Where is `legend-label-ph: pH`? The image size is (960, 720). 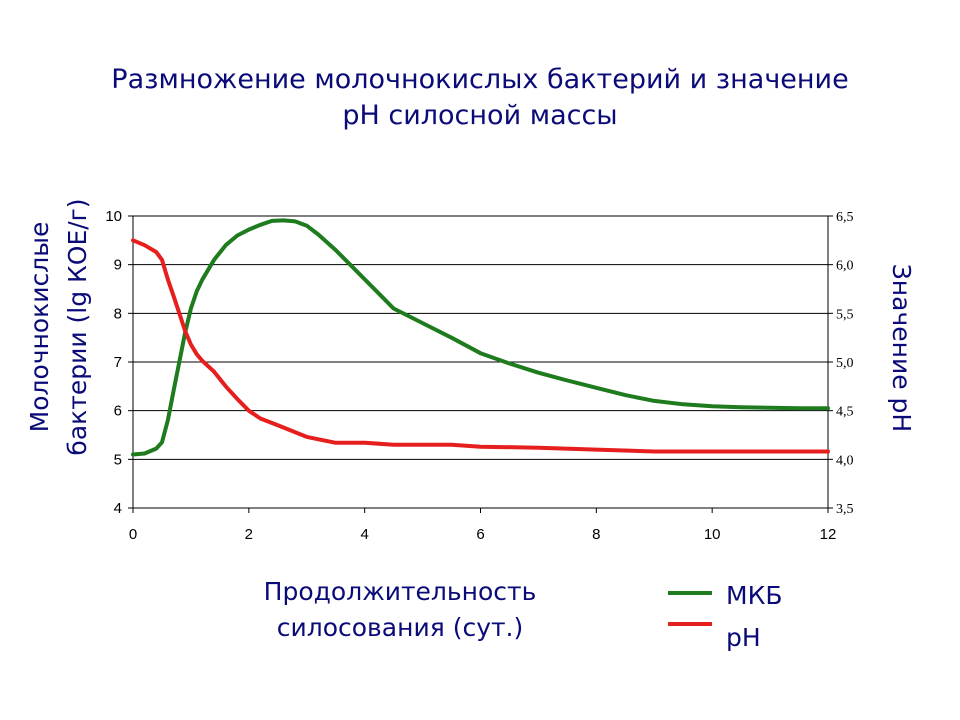 legend-label-ph: pH is located at coordinates (743, 637).